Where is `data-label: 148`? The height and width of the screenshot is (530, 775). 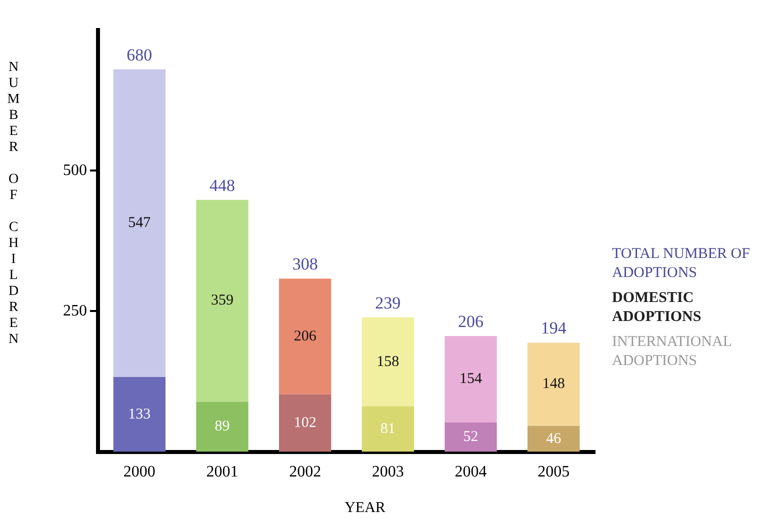
data-label: 148 is located at coordinates (553, 384).